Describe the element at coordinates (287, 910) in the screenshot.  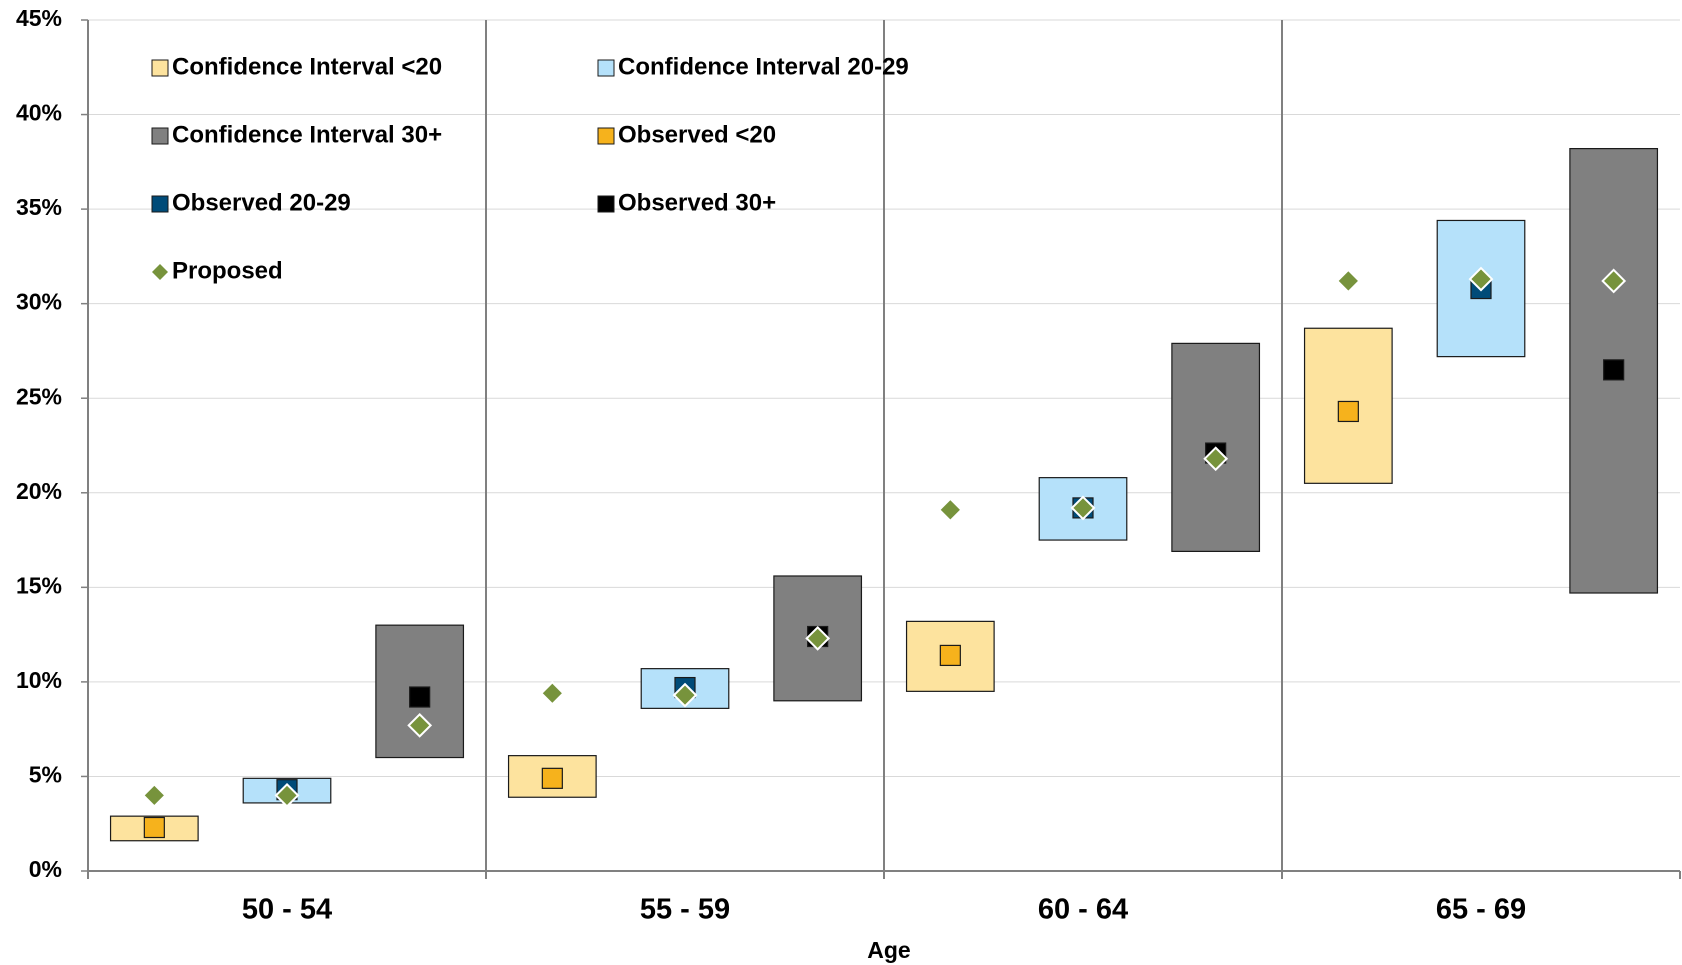
I see `x-tick-label: 50 - 54` at that location.